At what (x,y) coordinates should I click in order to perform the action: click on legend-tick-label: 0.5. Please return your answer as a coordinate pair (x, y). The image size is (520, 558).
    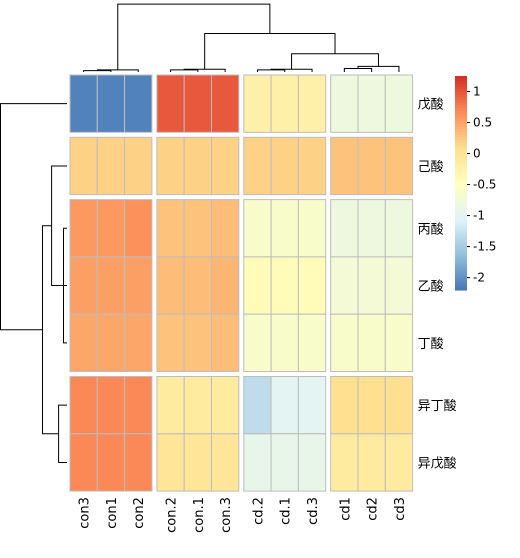
    Looking at the image, I should click on (482, 123).